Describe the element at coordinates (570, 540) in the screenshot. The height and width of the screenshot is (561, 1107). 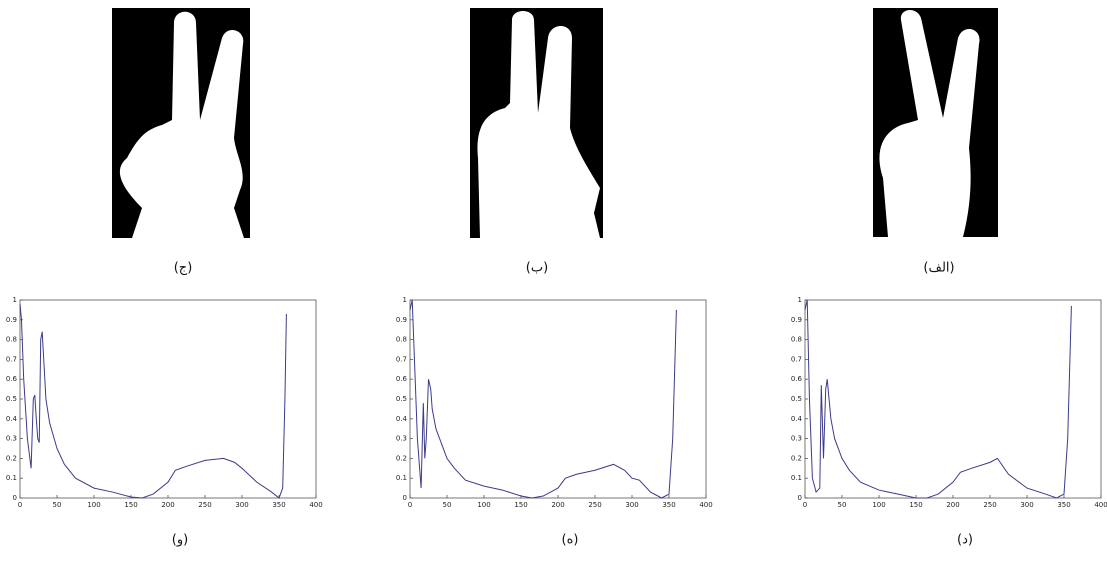
I see `chart-caption: (ه)` at that location.